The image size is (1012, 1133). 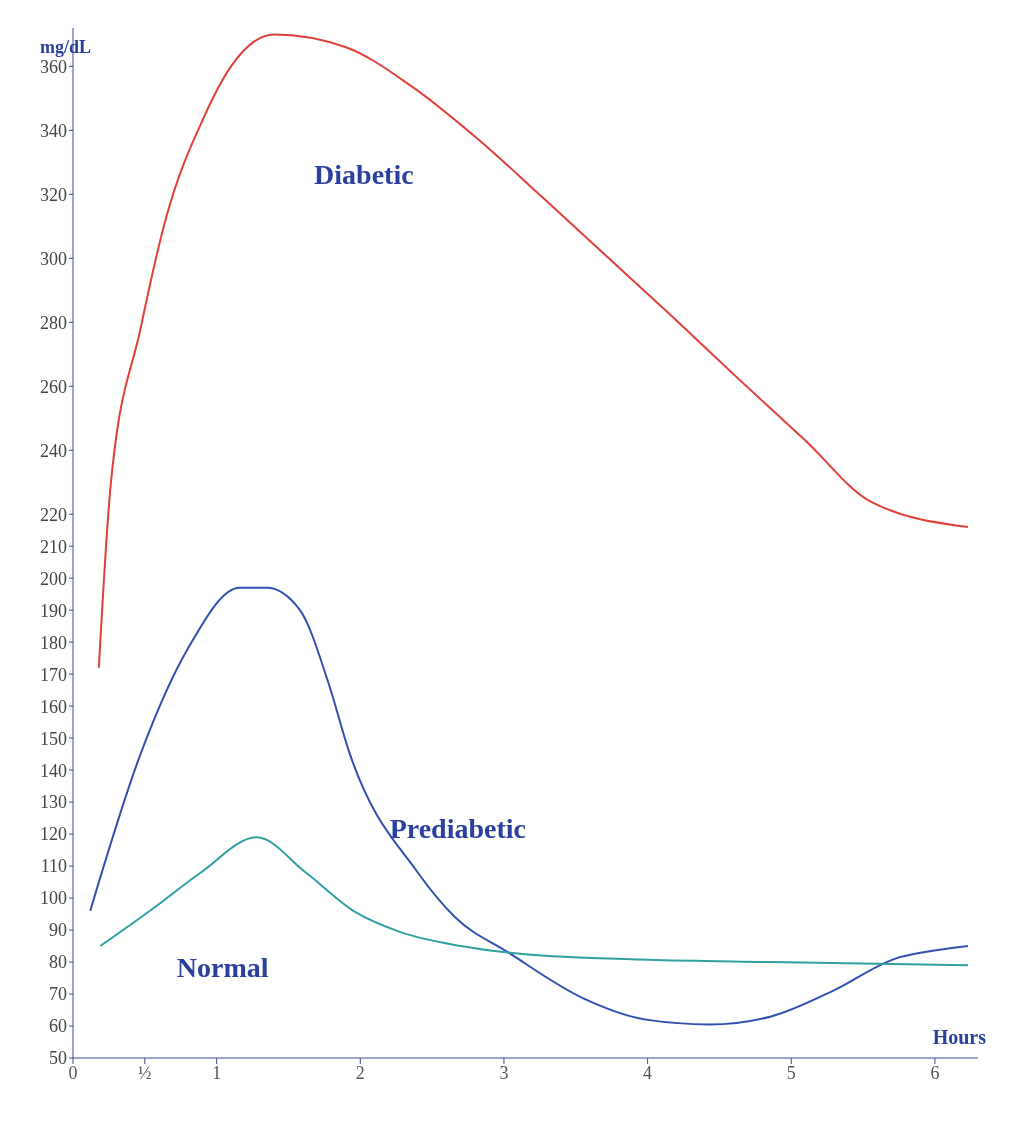 What do you see at coordinates (53, 610) in the screenshot?
I see `y-tick-label: 190` at bounding box center [53, 610].